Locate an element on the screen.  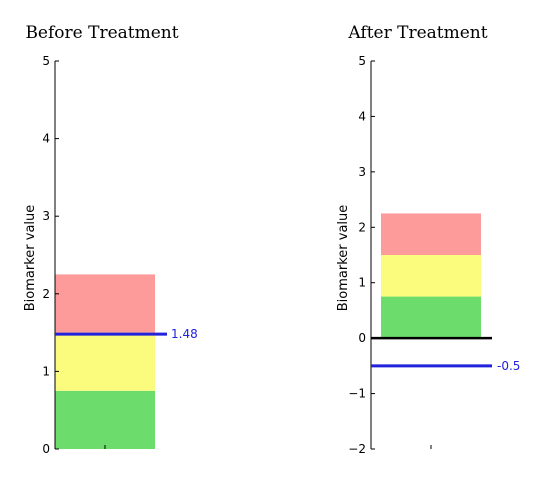
y-tick-label-after: 4 is located at coordinates (362, 116).